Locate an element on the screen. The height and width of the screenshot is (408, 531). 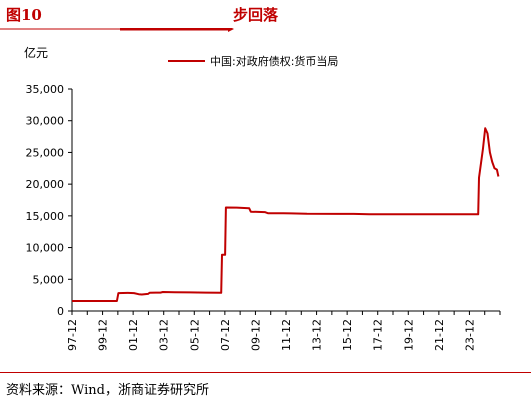
figure-header: 图10 步回落 is located at coordinates (265, 17).